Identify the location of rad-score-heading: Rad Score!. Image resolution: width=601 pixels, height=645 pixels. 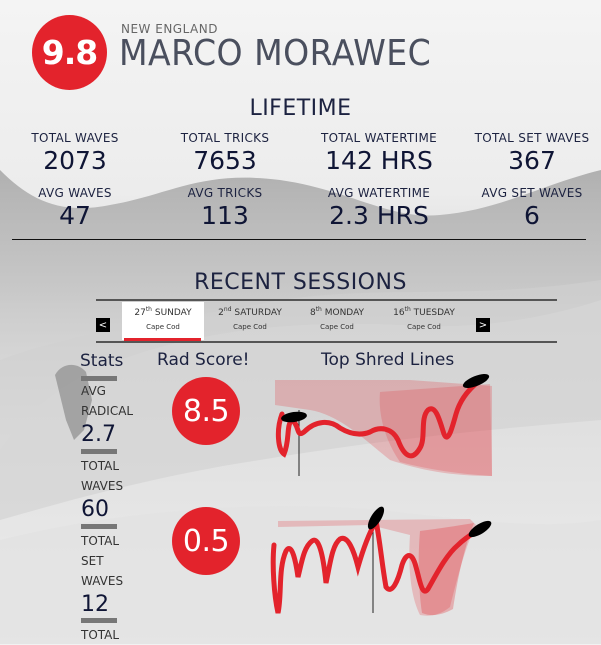
(203, 360).